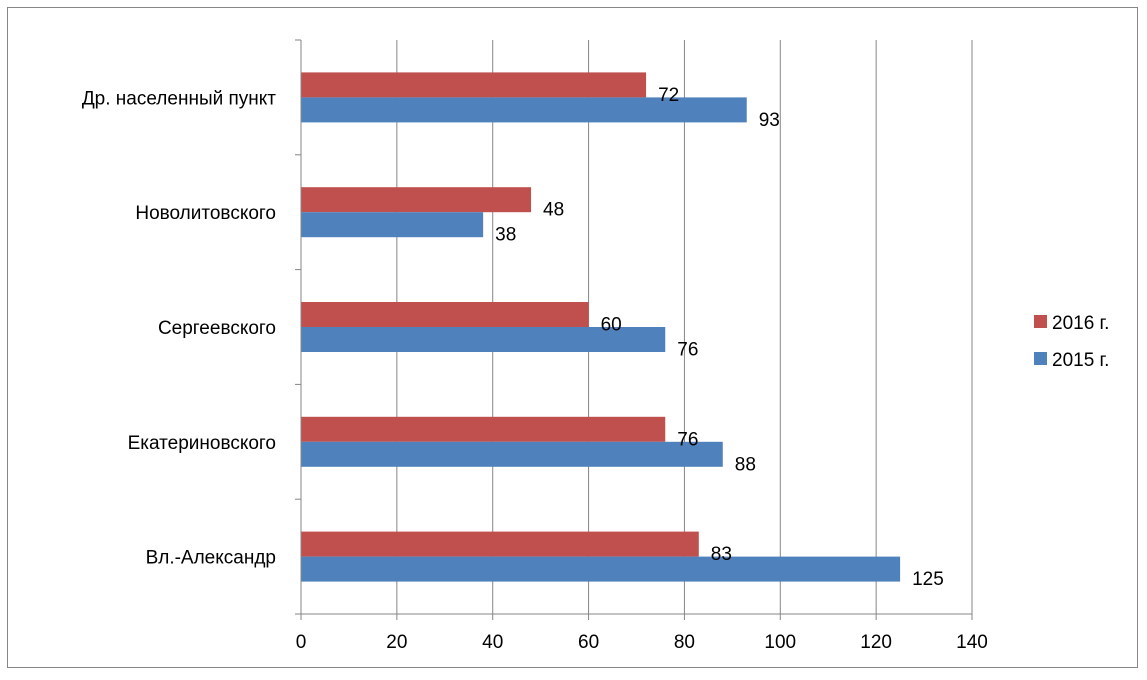  What do you see at coordinates (1080, 360) in the screenshot?
I see `legend-label: 2015 г.` at bounding box center [1080, 360].